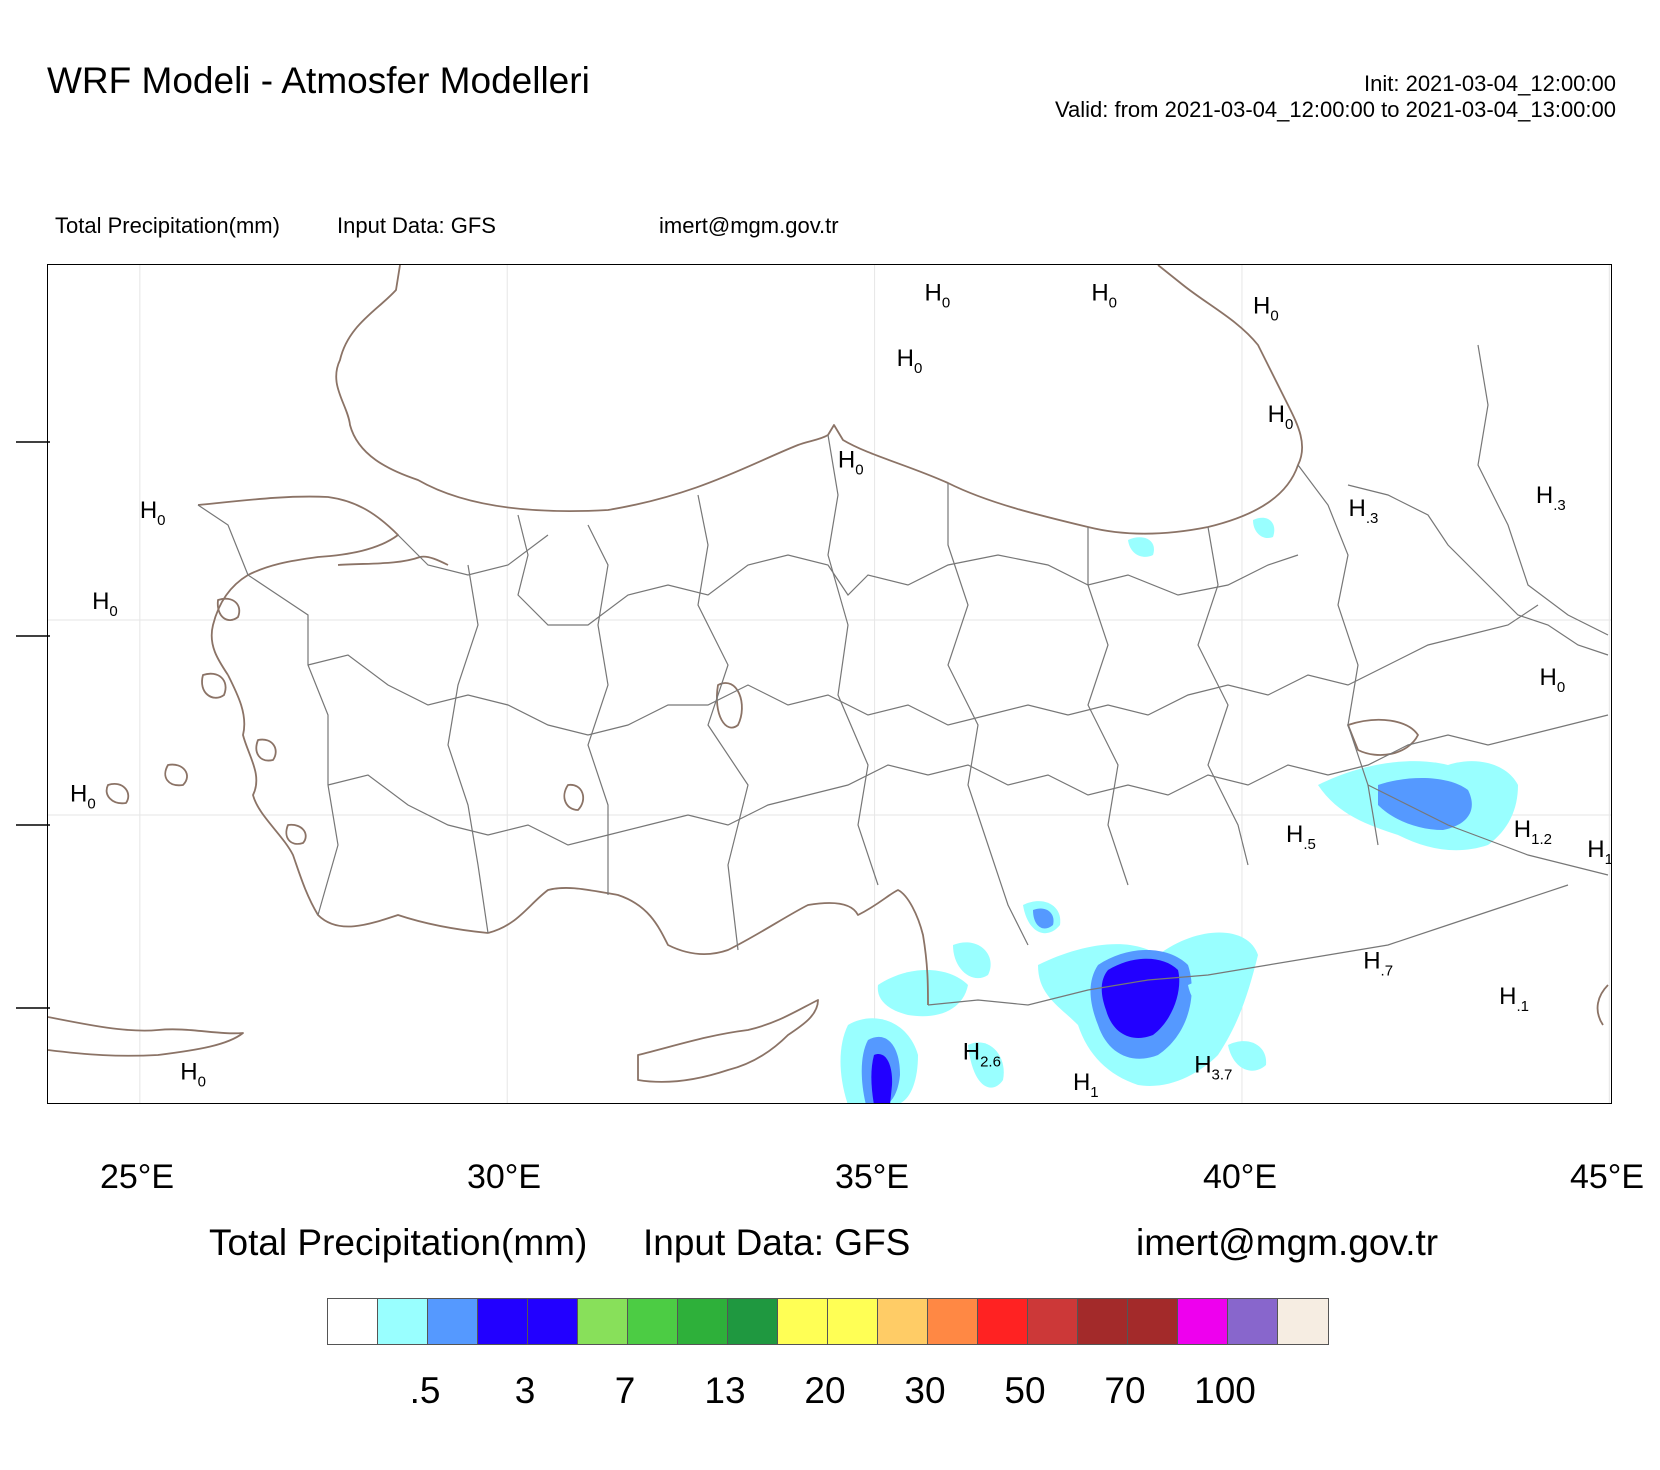 This screenshot has width=1660, height=1470. I want to click on crete-coast, so click(146, 1036).